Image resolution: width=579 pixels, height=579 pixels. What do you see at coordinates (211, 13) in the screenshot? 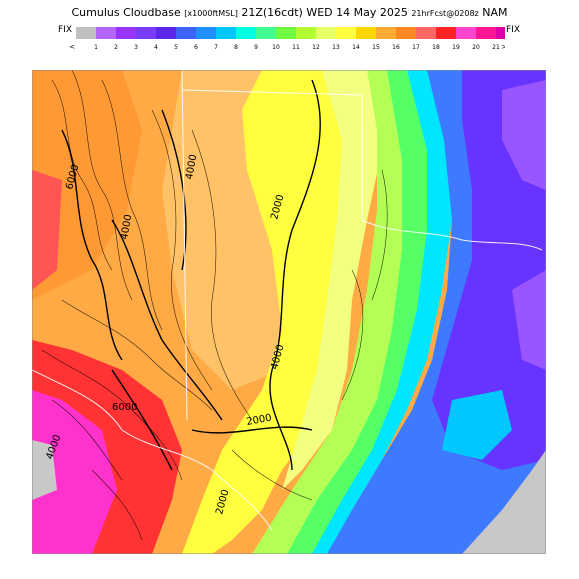
I see `title-units: [x1000ftMSL]` at bounding box center [211, 13].